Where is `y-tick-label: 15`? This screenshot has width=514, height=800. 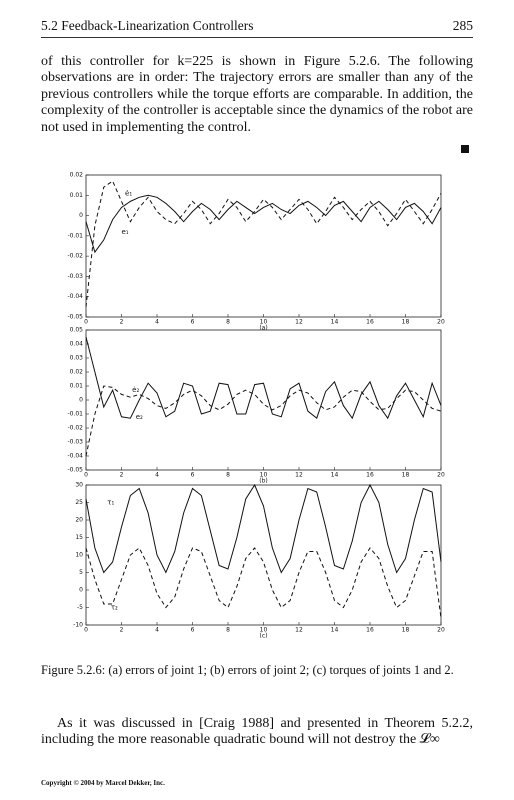 y-tick-label: 15 is located at coordinates (79, 537).